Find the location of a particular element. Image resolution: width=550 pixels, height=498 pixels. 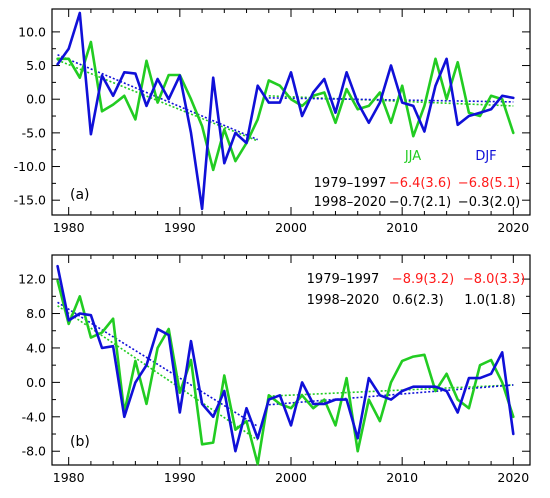

panel-a-ytick-label: -5.0 is located at coordinates (34, 132).